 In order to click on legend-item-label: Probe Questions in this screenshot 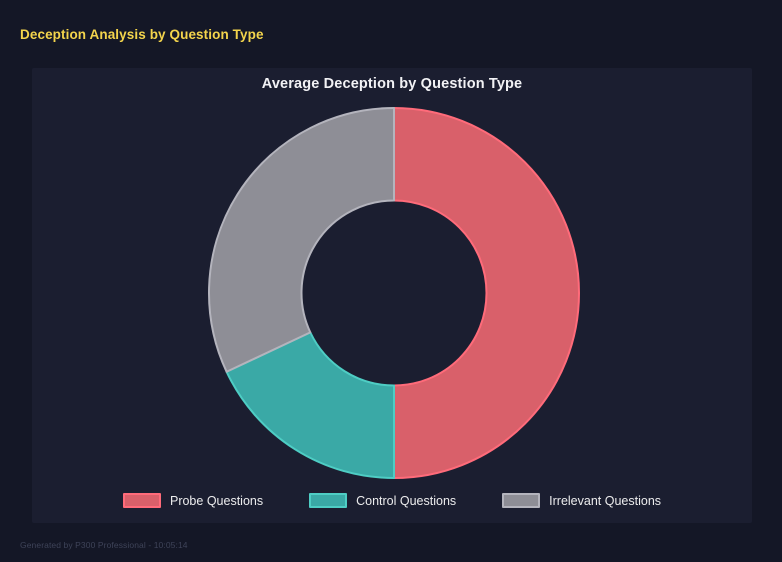, I will do `click(216, 500)`.